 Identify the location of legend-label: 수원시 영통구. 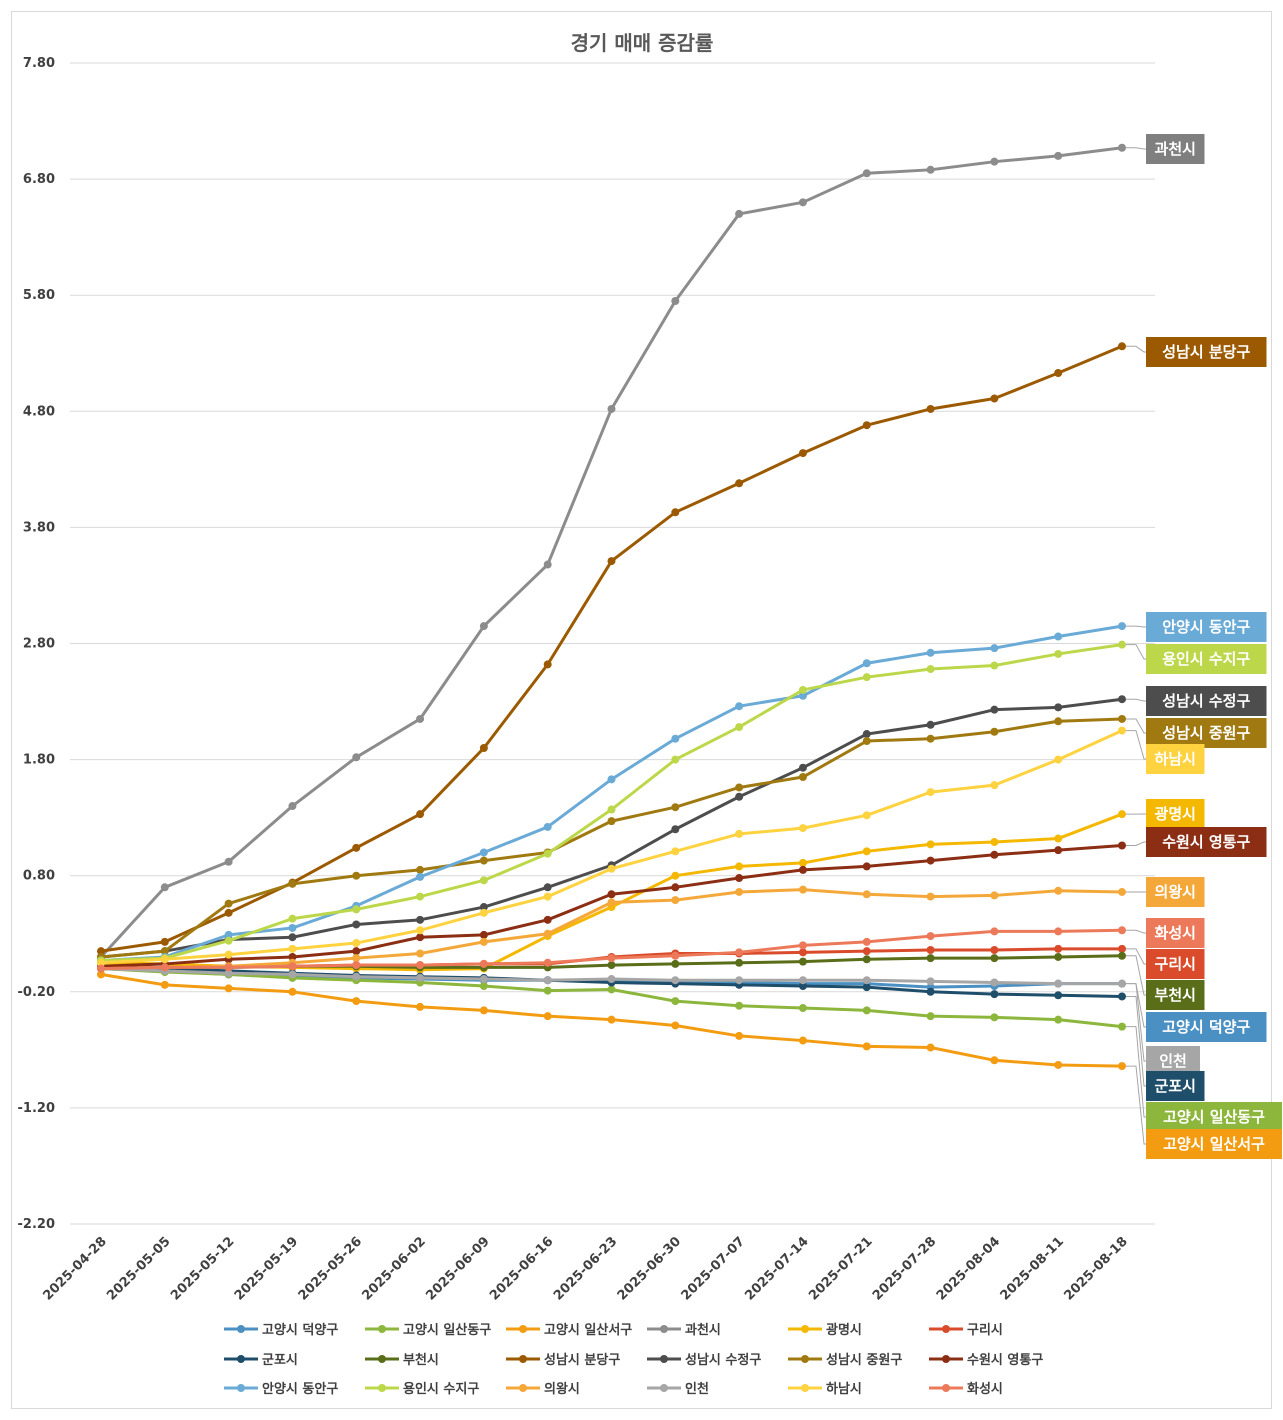
(1005, 1360).